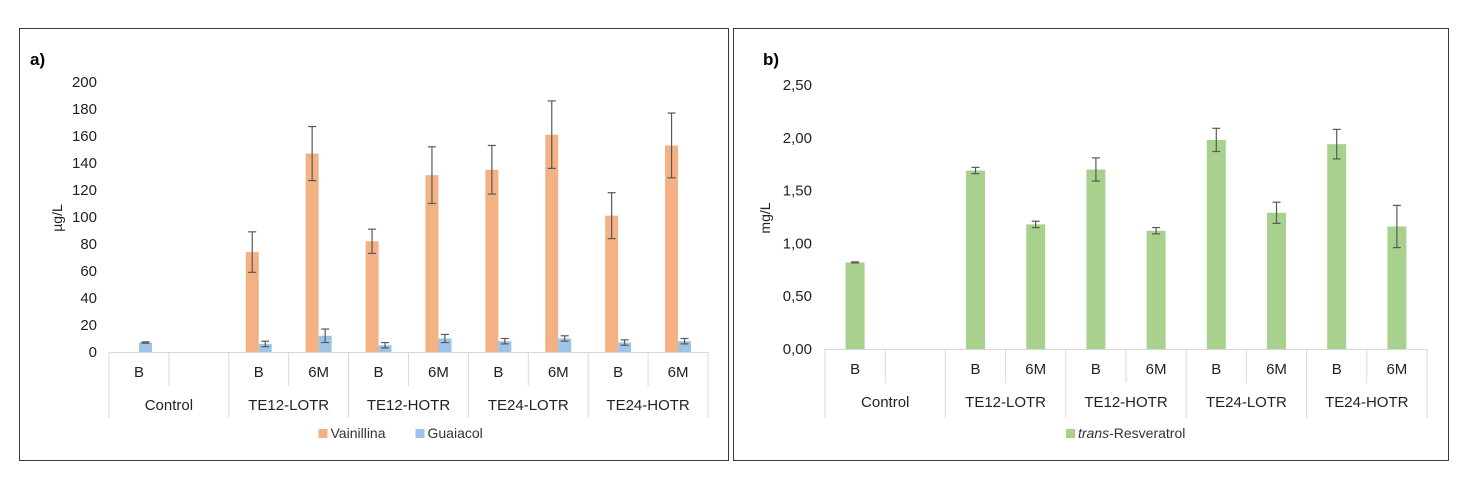 The width and height of the screenshot is (1473, 494). I want to click on y-tick-label: 160, so click(84, 136).